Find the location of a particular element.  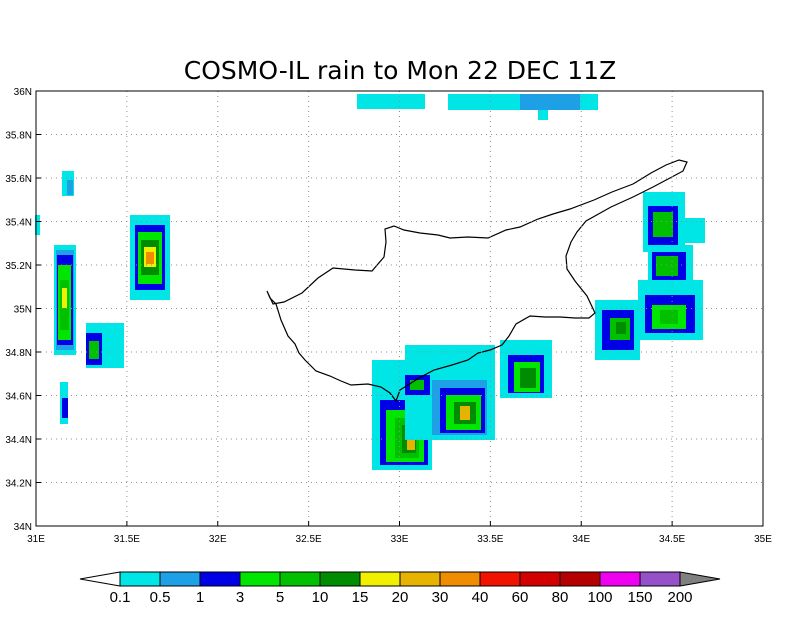

colorbar-label: 3 is located at coordinates (240, 597).